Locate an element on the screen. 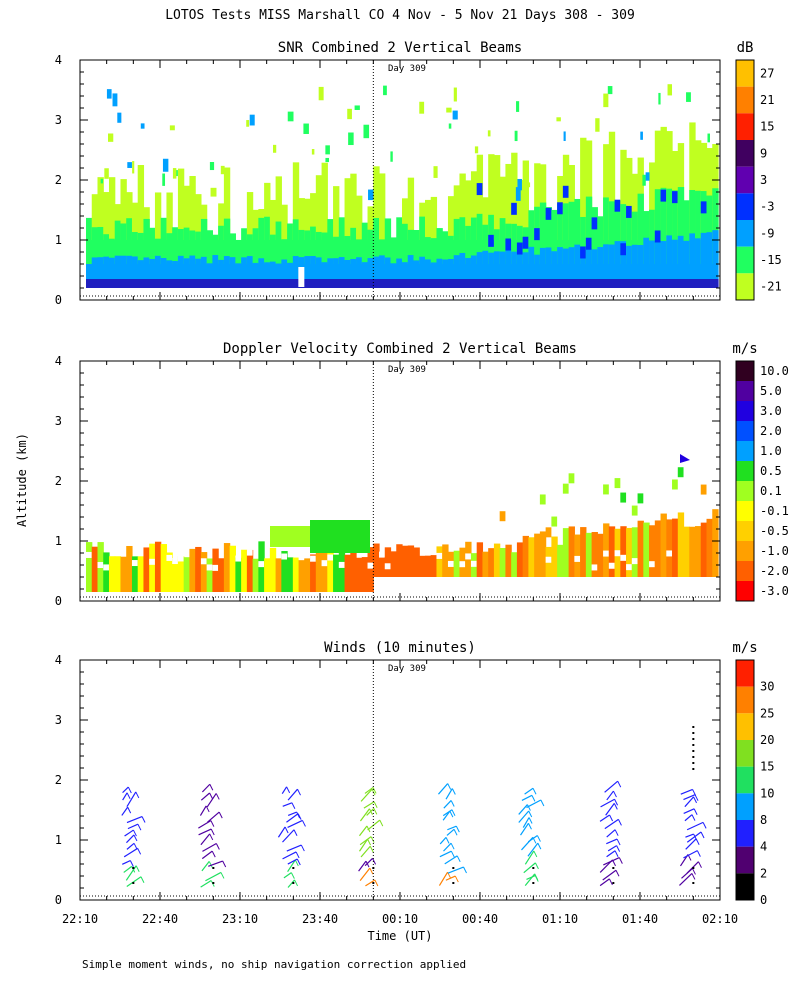  colorbar-unit: dB is located at coordinates (745, 48).